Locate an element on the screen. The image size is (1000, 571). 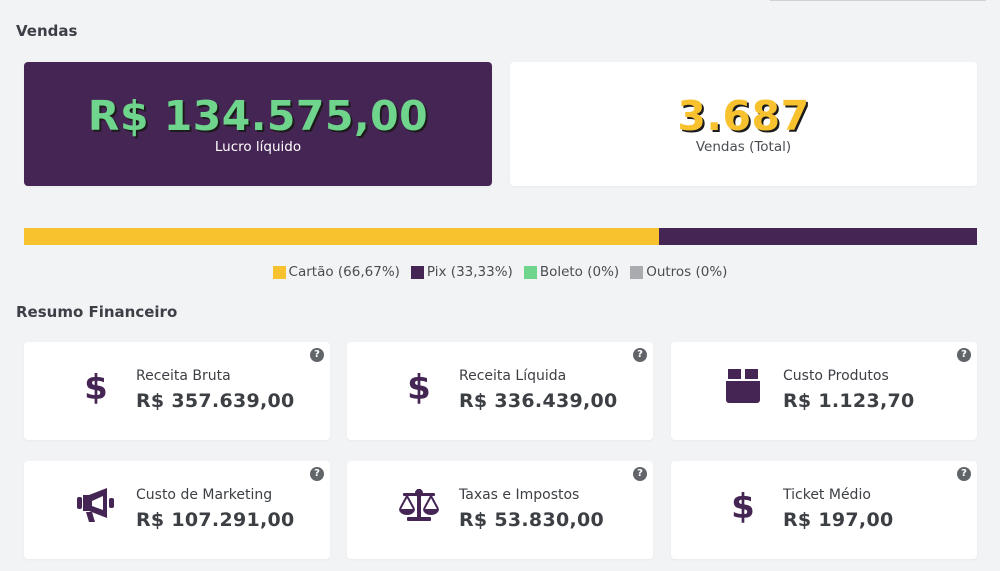
card-label: Custo de Marketing is located at coordinates (204, 495).